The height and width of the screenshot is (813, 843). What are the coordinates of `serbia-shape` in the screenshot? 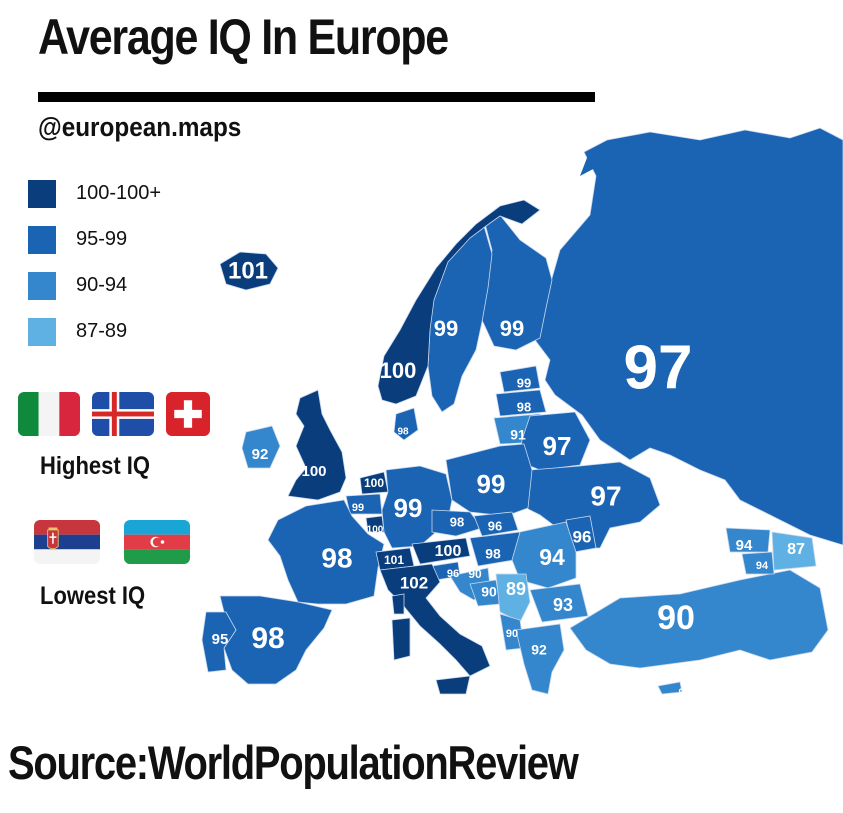 It's located at (513, 598).